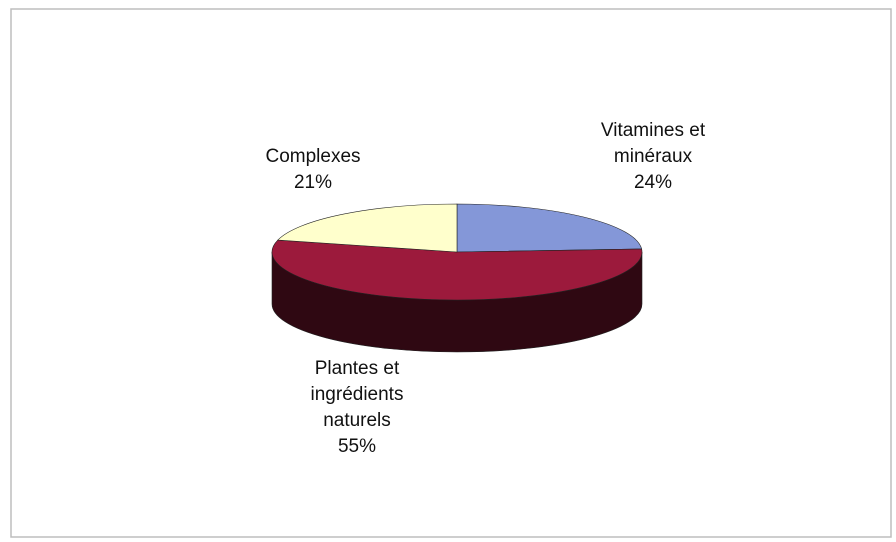 The image size is (896, 542). I want to click on category-label: Complexes, so click(313, 156).